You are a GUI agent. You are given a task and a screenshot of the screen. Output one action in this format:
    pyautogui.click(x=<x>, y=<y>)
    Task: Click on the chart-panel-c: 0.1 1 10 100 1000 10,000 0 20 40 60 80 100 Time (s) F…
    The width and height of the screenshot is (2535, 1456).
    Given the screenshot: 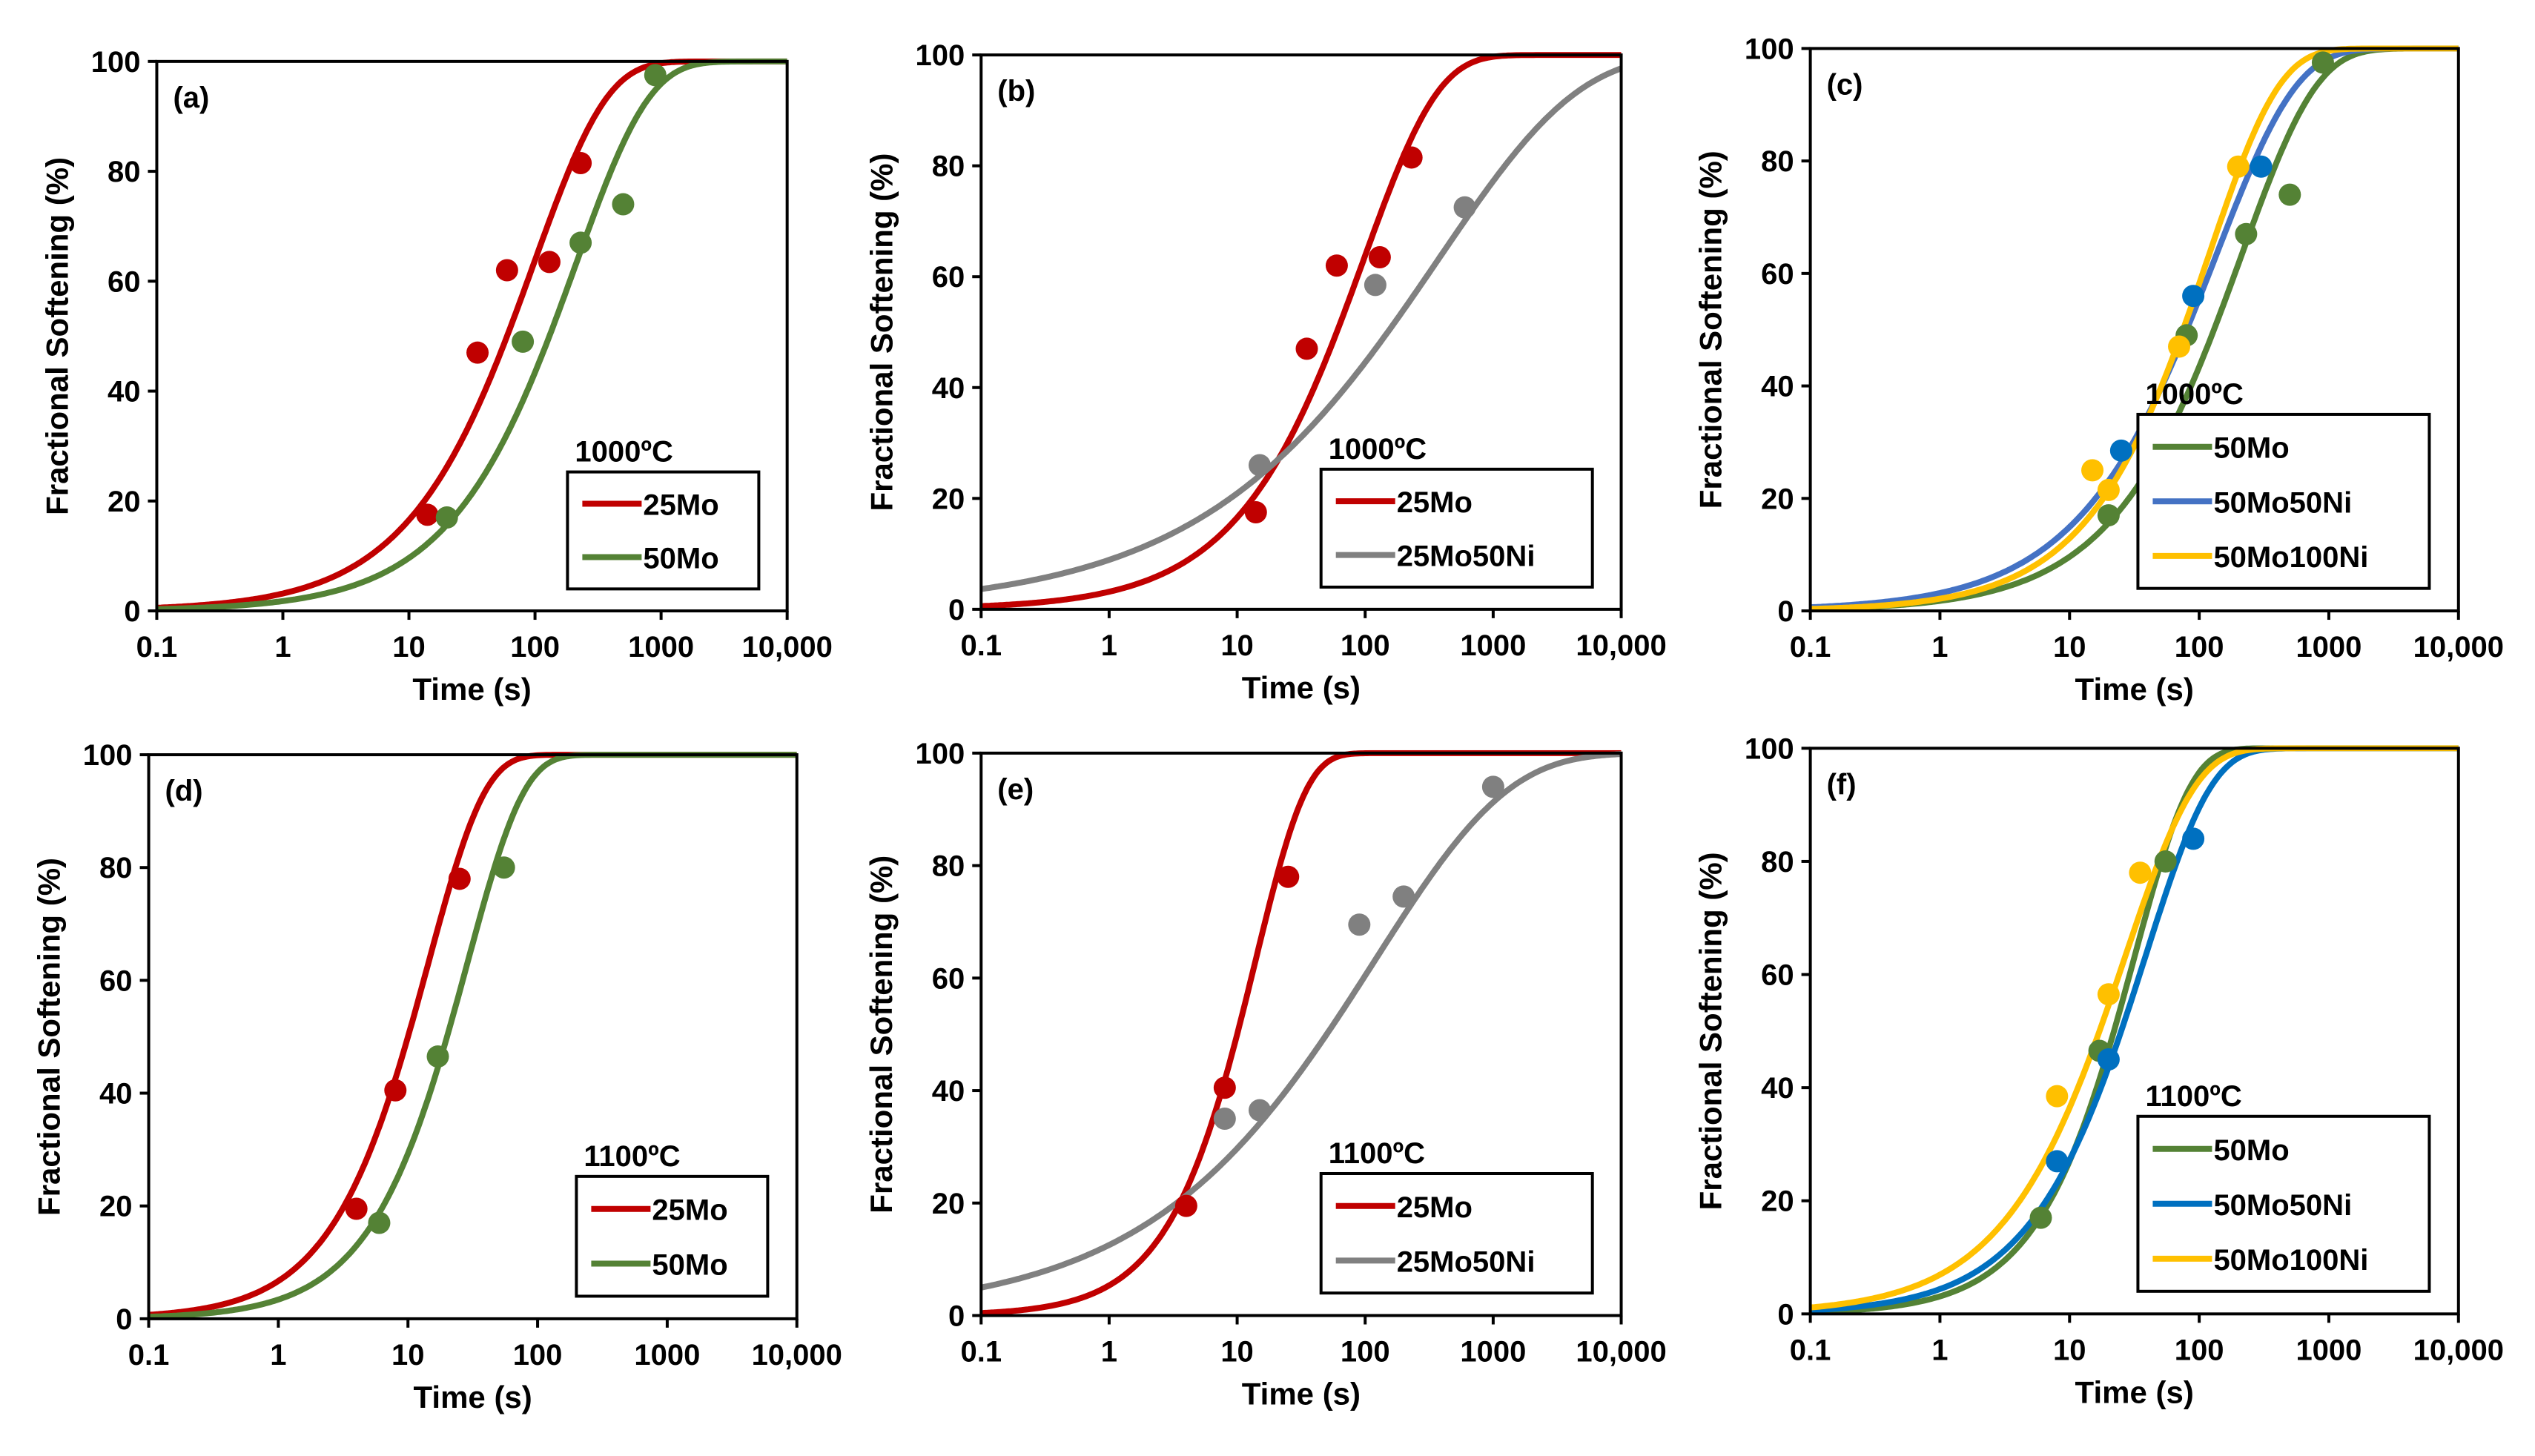 What is the action you would take?
    pyautogui.click(x=2099, y=370)
    